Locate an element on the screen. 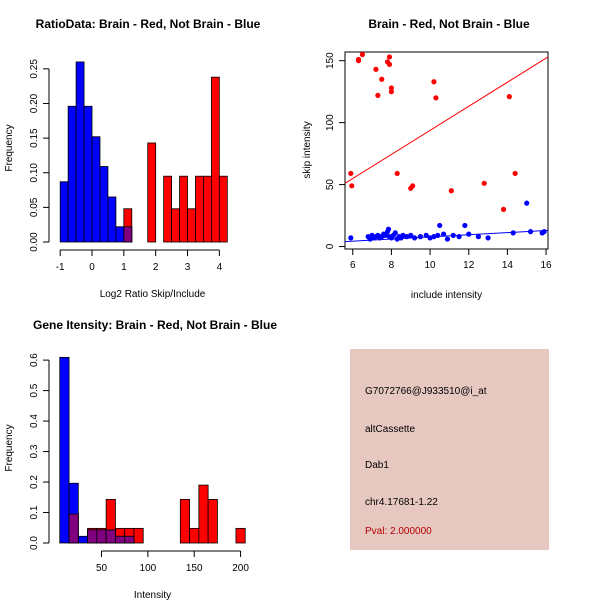  intensity-scatter-title: Brain - Red, Not Brain - Blue is located at coordinates (449, 24).